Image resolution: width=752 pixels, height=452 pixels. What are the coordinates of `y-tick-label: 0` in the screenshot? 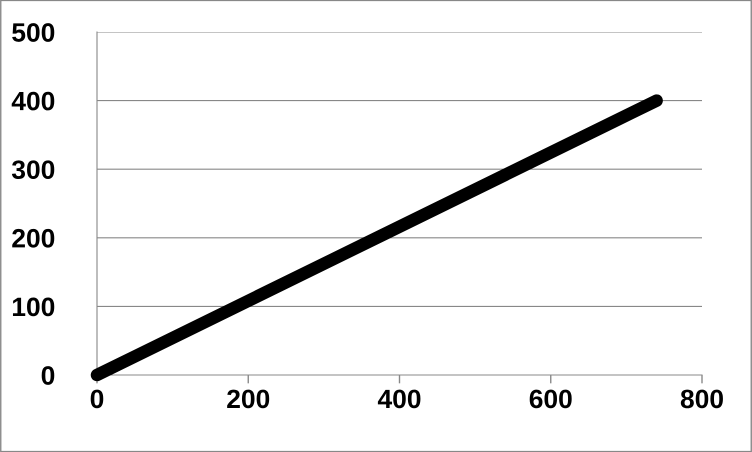 It's located at (48, 375).